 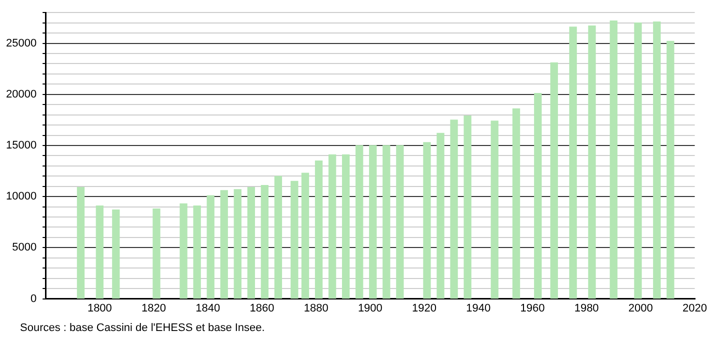 What do you see at coordinates (99, 308) in the screenshot?
I see `x-tick-label: 1800` at bounding box center [99, 308].